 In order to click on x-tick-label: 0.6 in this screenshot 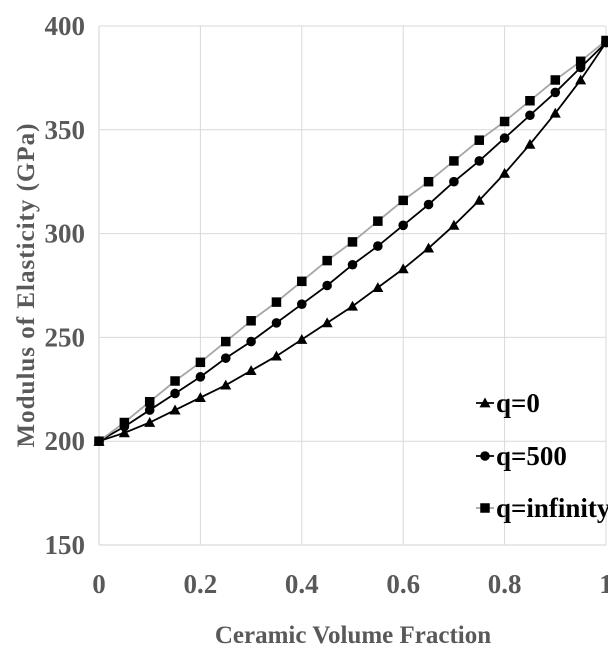, I will do `click(403, 584)`.